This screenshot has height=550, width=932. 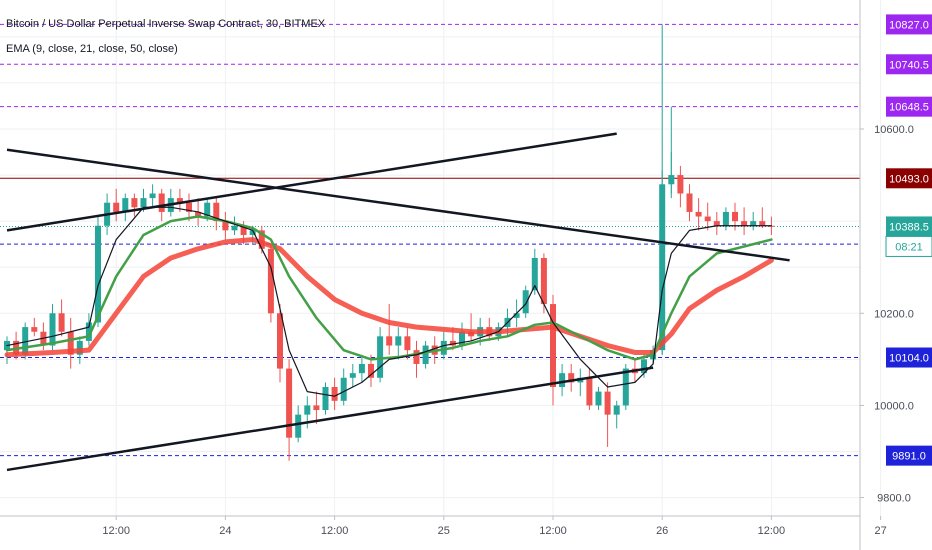 What do you see at coordinates (335, 531) in the screenshot?
I see `time-tick-label: 12:00` at bounding box center [335, 531].